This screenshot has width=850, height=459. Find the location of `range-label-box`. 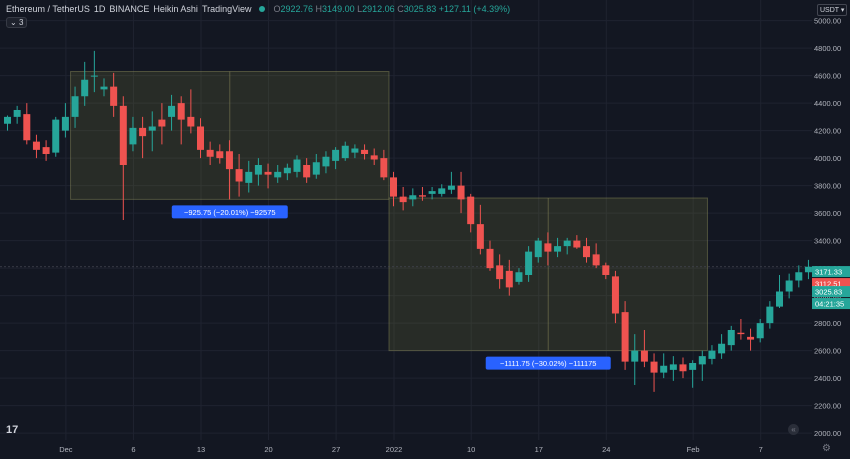

range-label-box is located at coordinates (229, 212).